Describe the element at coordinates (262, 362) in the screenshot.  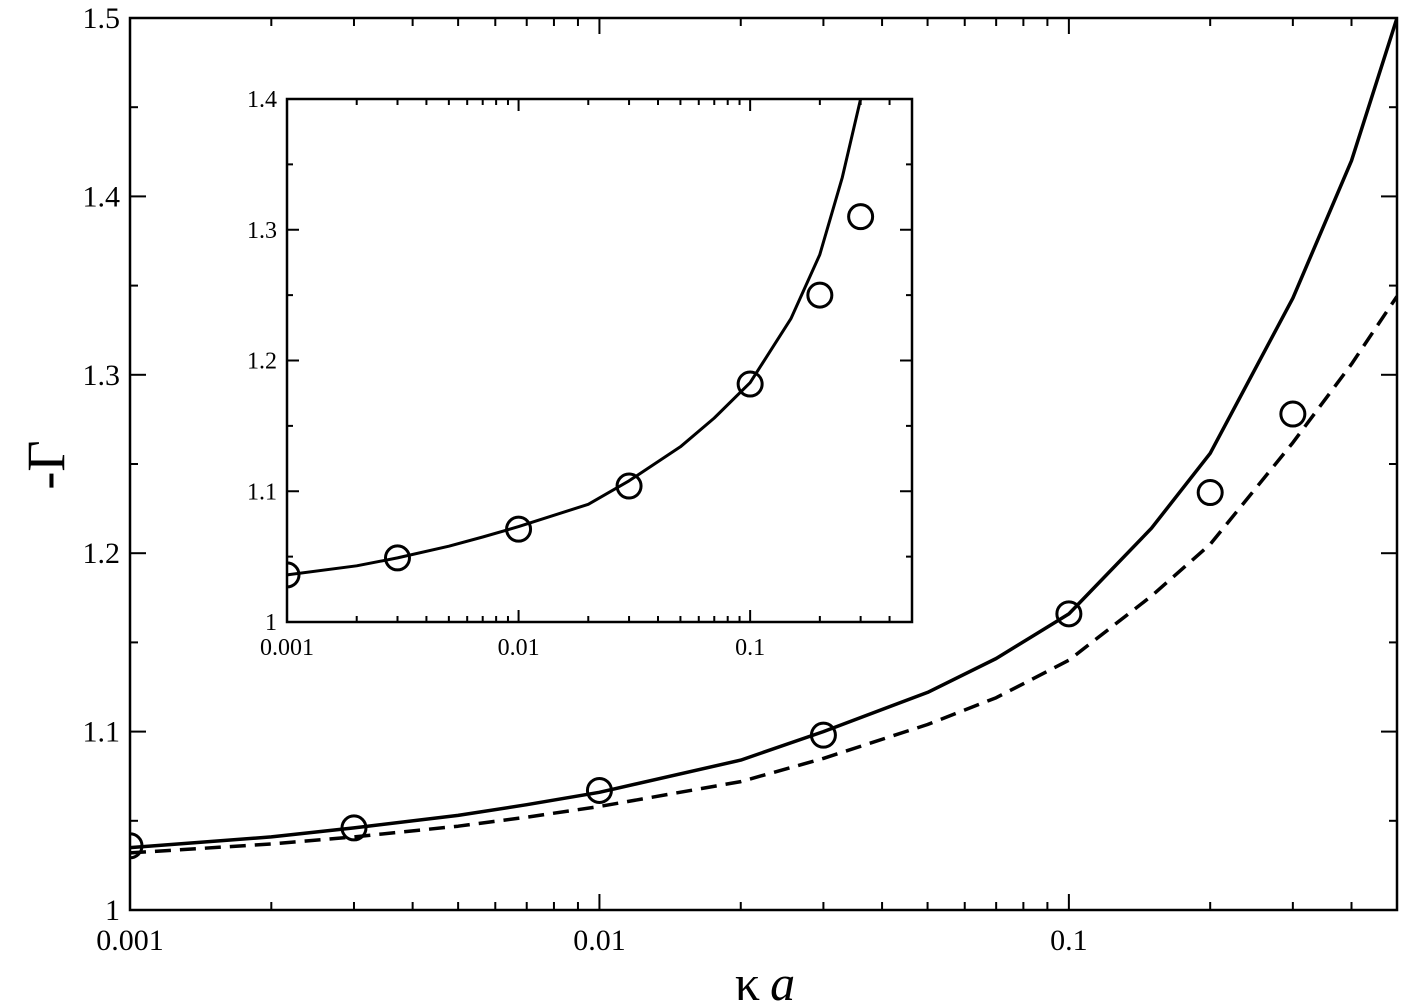
I see `inset-y-tick-label: 1.2` at that location.